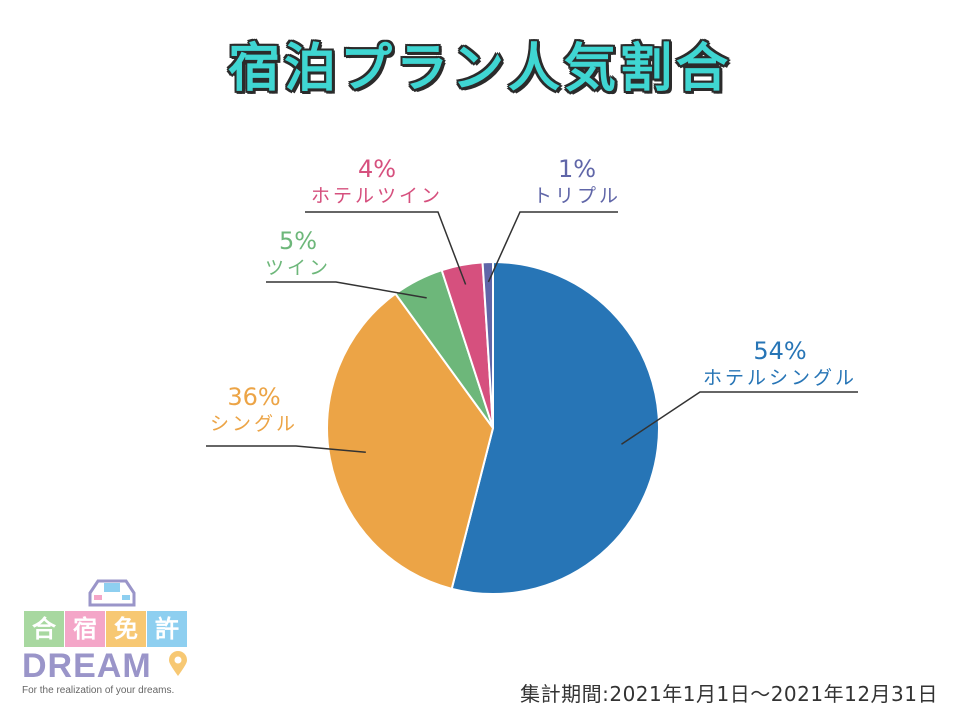 This screenshot has height=720, width=960. What do you see at coordinates (779, 378) in the screenshot?
I see `label-hotel-single-name: ホテルシングル` at bounding box center [779, 378].